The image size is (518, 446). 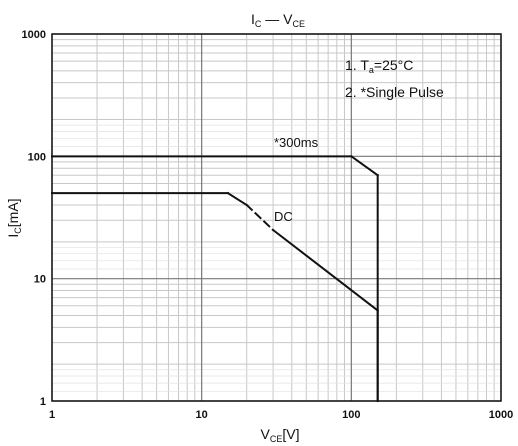 I want to click on x-axis-label: VCE[V], so click(x=280, y=435).